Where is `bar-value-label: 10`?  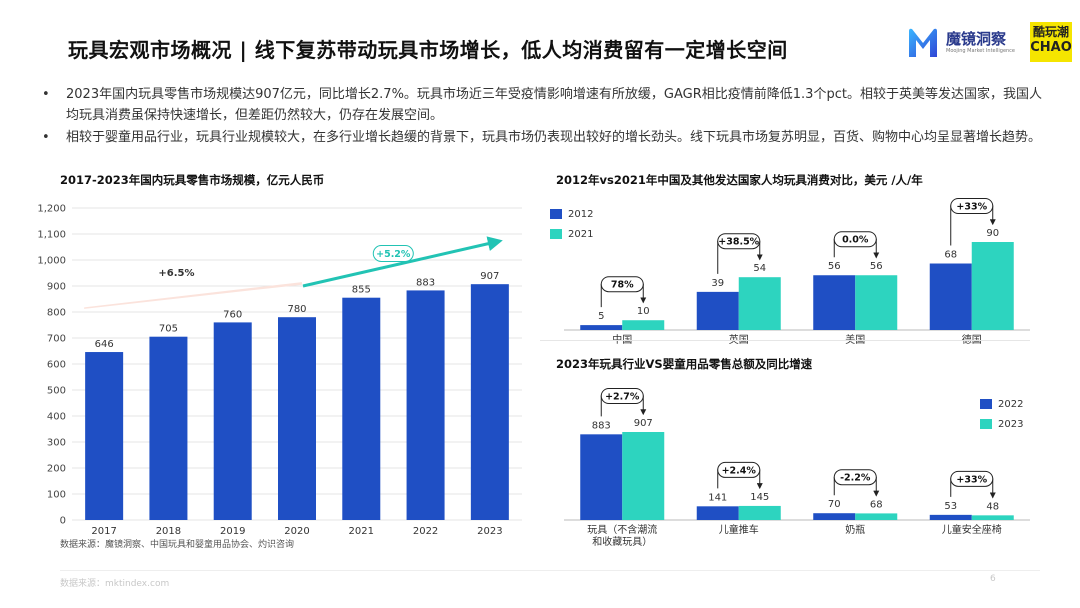 bar-value-label: 10 is located at coordinates (643, 311).